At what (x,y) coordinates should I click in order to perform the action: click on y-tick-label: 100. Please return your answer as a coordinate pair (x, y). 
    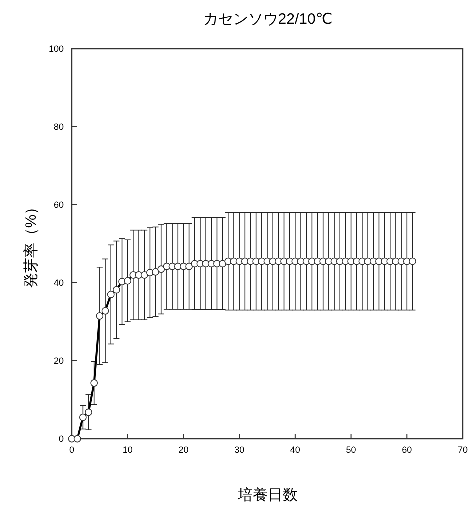
    Looking at the image, I should click on (56, 49).